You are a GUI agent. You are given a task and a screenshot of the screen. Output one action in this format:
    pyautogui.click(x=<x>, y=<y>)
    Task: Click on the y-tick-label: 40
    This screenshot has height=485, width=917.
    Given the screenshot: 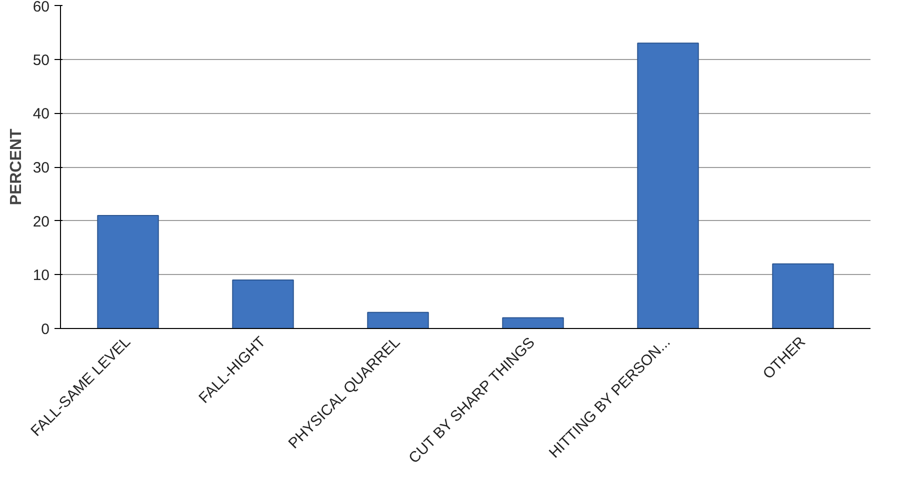 What is the action you would take?
    pyautogui.click(x=41, y=114)
    